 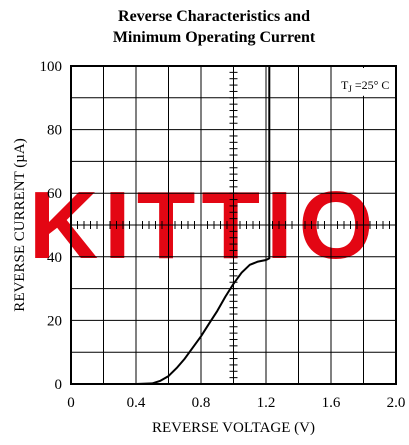 What do you see at coordinates (136, 403) in the screenshot?
I see `x-tick-label: 0.4` at bounding box center [136, 403].